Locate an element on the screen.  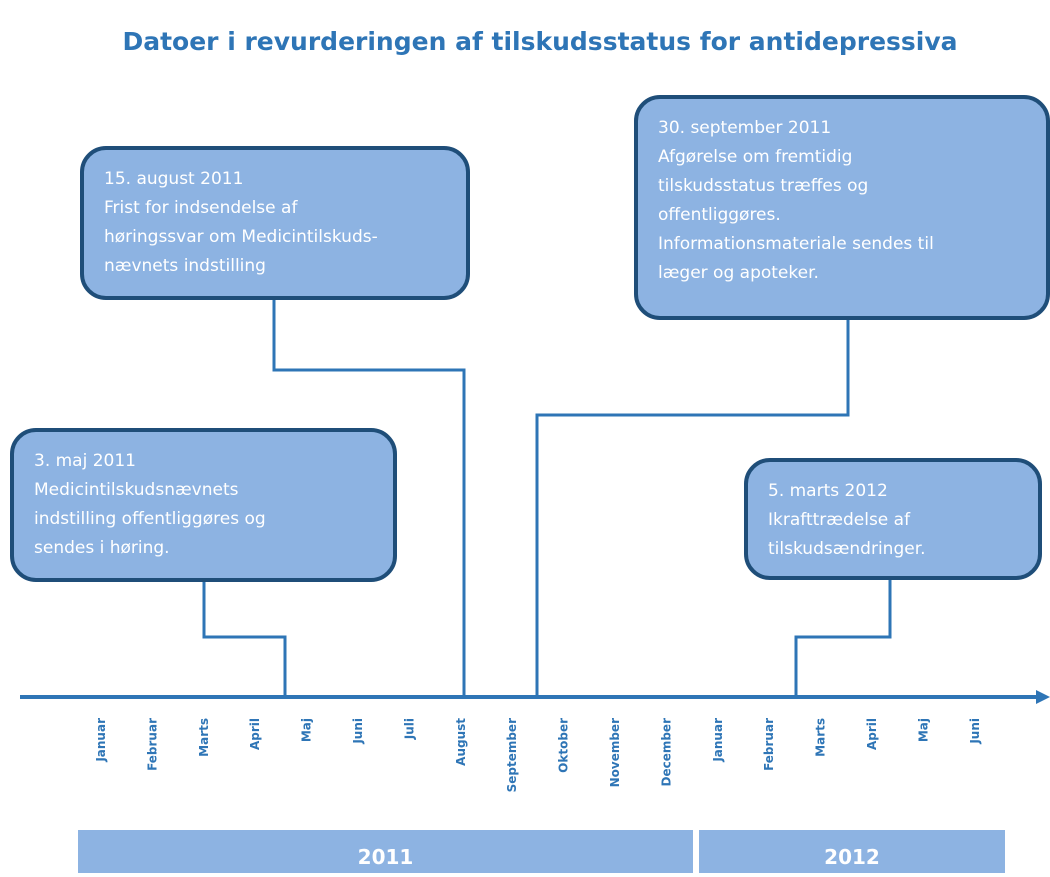
event-text: tilskudsstatus træffes og is located at coordinates (763, 186).